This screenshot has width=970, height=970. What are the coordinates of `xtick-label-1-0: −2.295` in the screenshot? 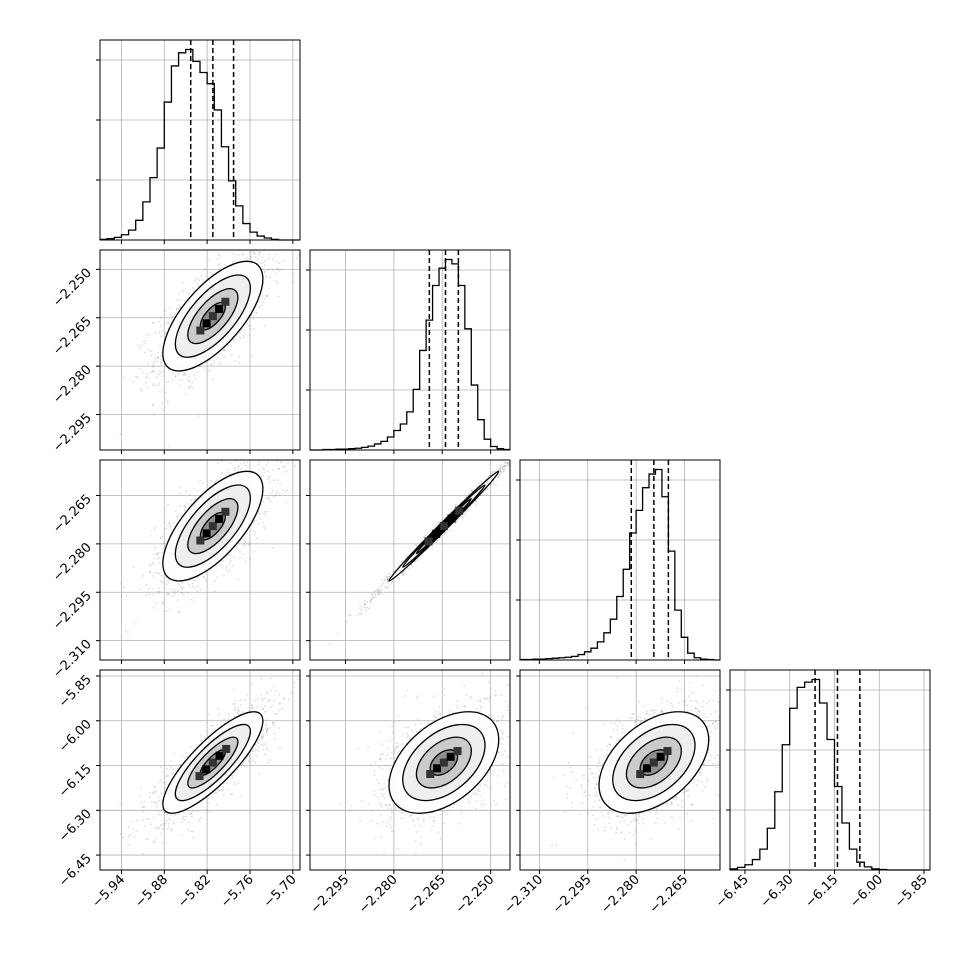 It's located at (330, 894).